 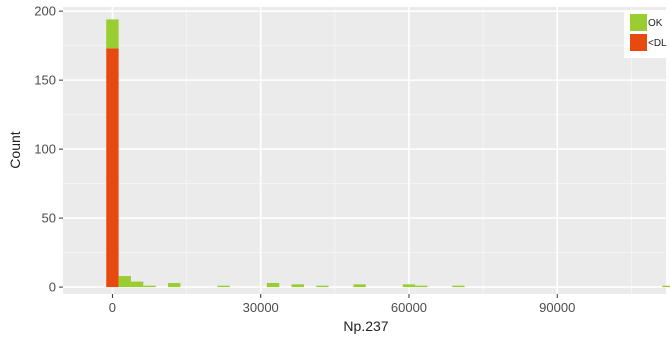 I want to click on x-axis-title: Np.237, so click(x=365, y=326).